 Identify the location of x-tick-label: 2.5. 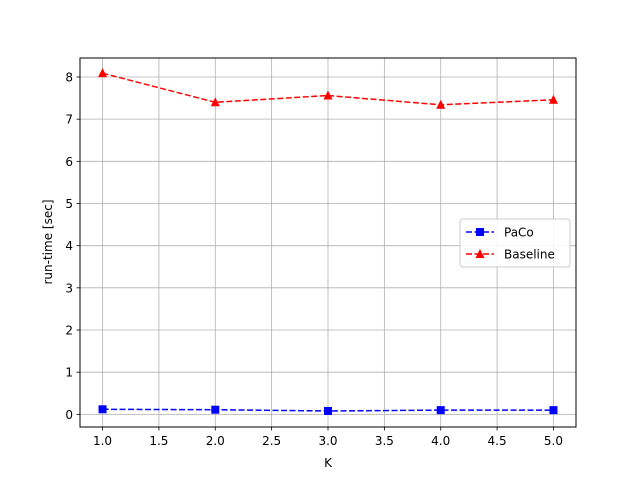
(271, 441).